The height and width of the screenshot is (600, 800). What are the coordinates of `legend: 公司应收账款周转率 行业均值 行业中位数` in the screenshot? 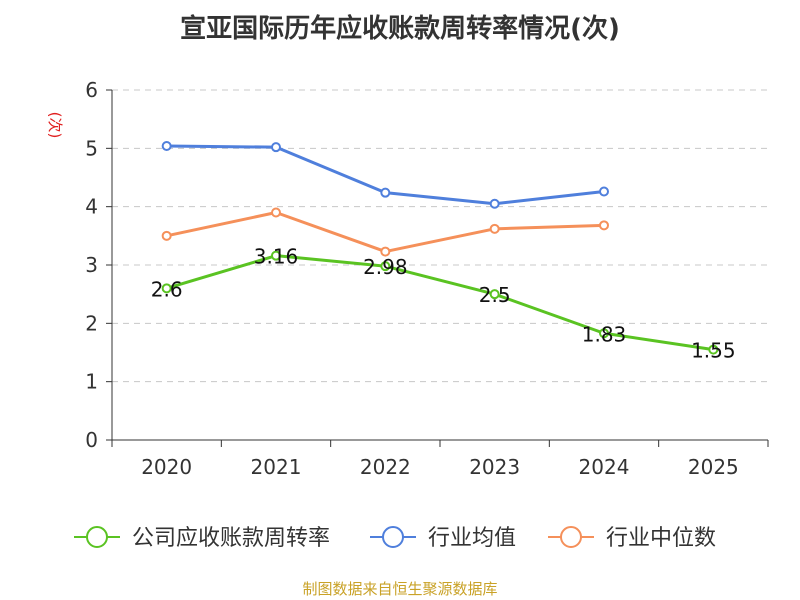 It's located at (395, 538).